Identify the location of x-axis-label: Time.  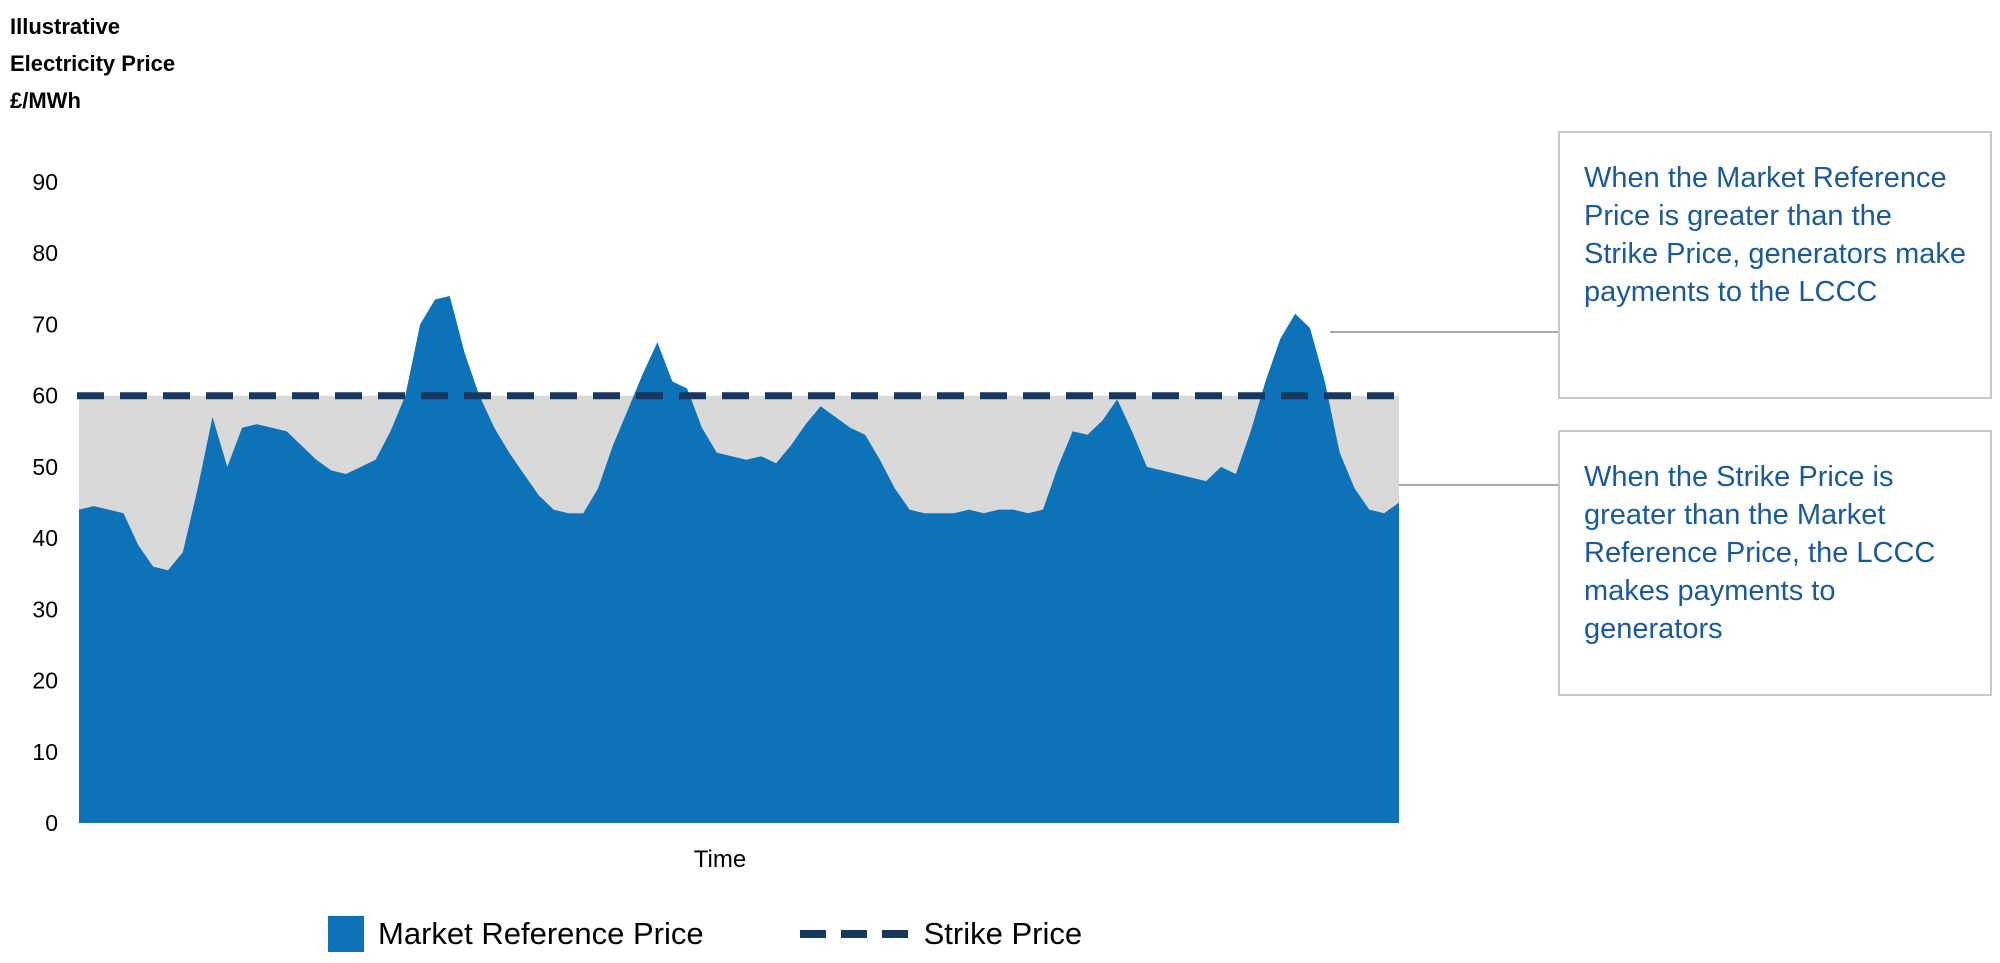
(720, 859).